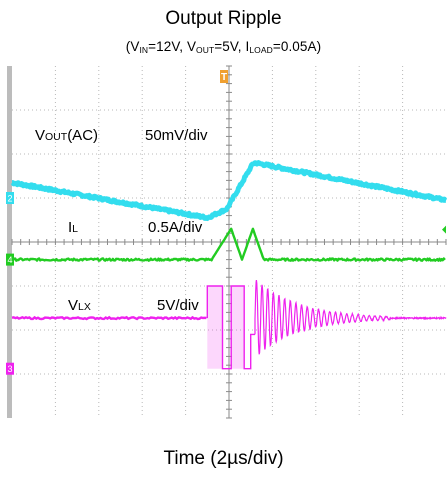 Image resolution: width=447 pixels, height=477 pixels. Describe the element at coordinates (223, 458) in the screenshot. I see `x-axis-label: Time (2µs/div)` at that location.